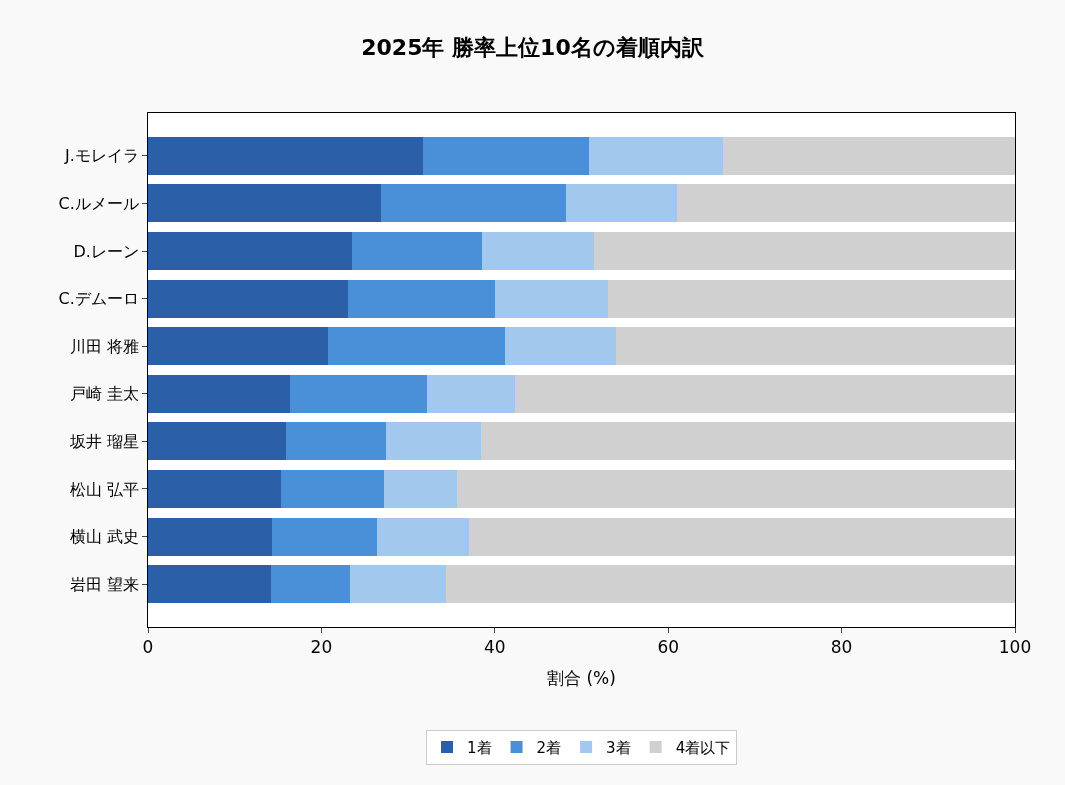  Describe the element at coordinates (98, 299) in the screenshot. I see `y-tick-label: C.デムーロ` at that location.